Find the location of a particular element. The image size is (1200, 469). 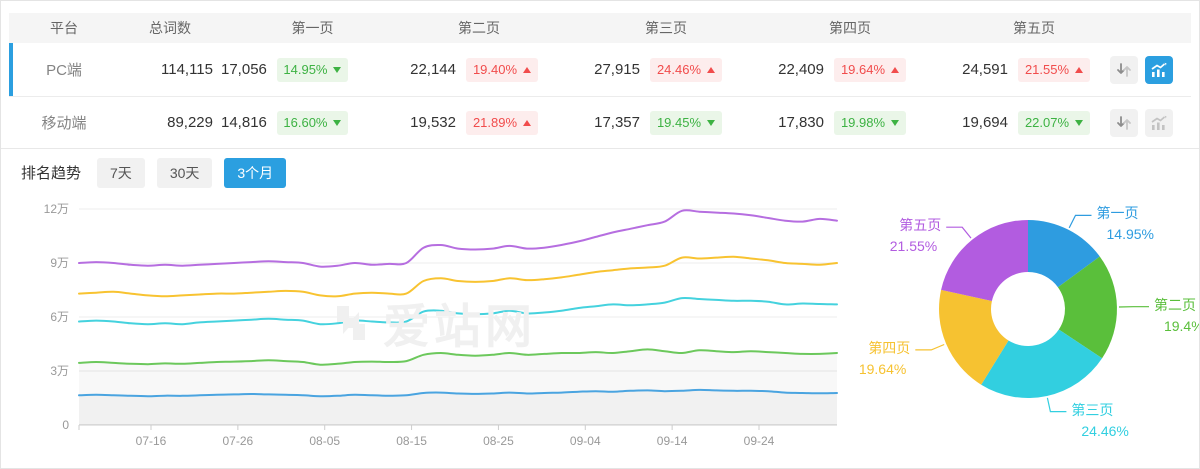

row-actions is located at coordinates (1148, 122).